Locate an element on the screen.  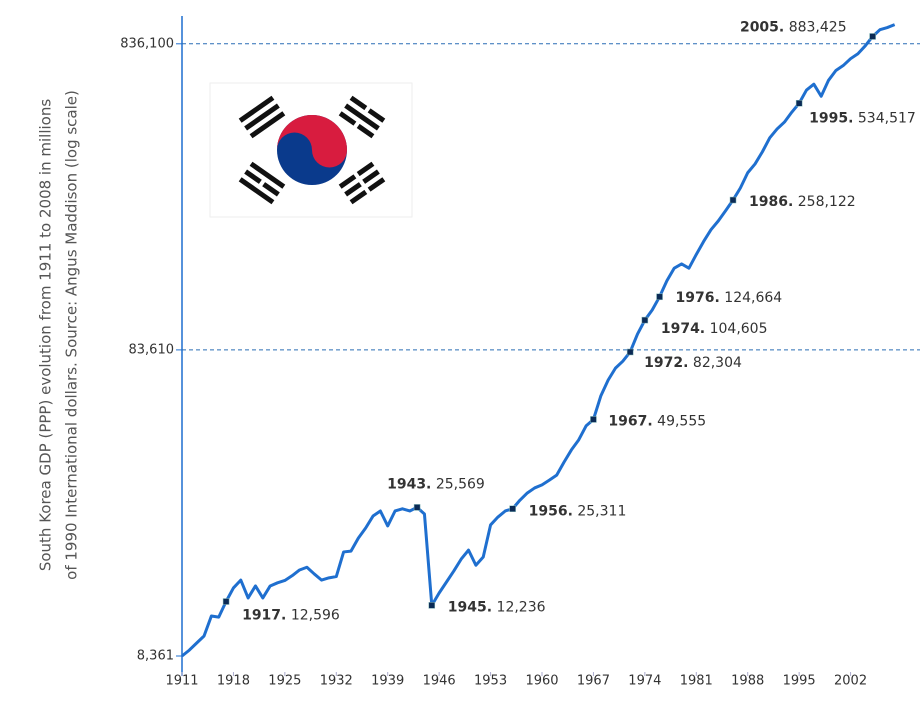
x-tick-label: 1918 is located at coordinates (233, 681).